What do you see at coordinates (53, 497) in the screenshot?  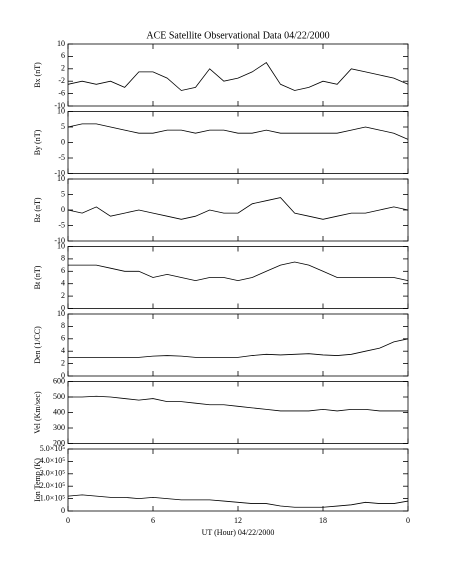 I see `y-tick-label: 1.0×10⁵` at bounding box center [53, 497].